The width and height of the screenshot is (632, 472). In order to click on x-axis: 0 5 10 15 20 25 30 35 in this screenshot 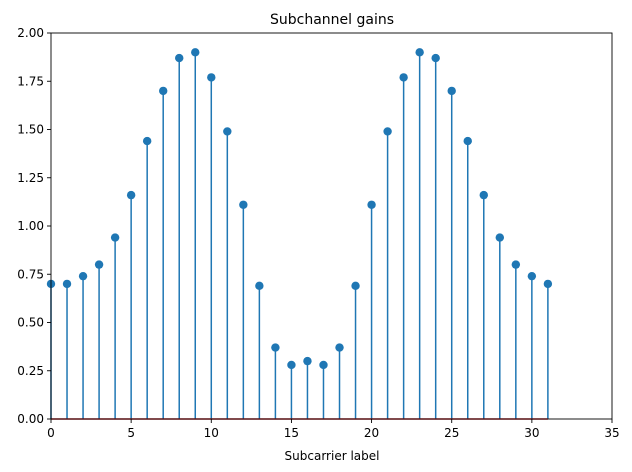, I will do `click(333, 429)`.